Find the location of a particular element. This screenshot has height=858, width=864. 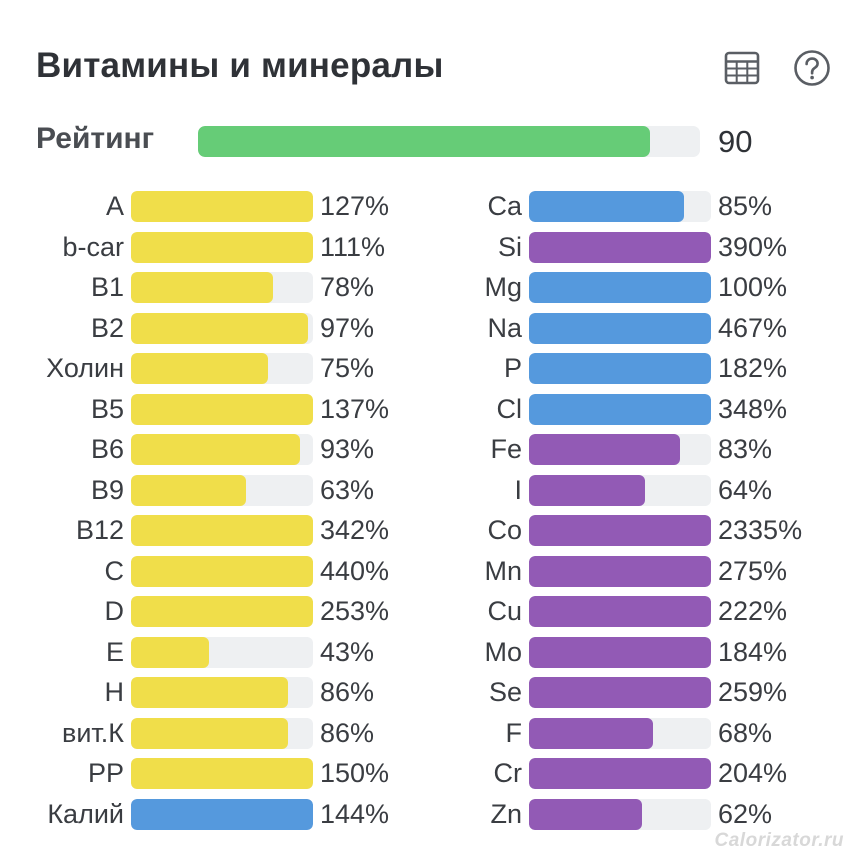

nutrient-row: E 43% is located at coordinates (215, 654).